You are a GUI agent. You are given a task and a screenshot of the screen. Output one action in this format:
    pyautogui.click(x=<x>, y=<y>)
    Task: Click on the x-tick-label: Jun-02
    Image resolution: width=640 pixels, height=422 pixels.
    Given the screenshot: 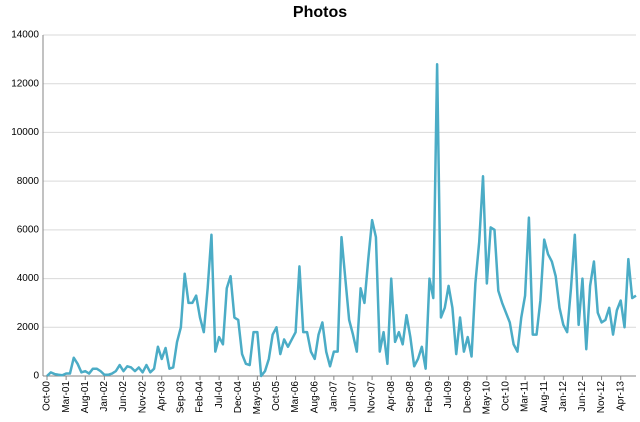 What is the action you would take?
    pyautogui.click(x=123, y=396)
    